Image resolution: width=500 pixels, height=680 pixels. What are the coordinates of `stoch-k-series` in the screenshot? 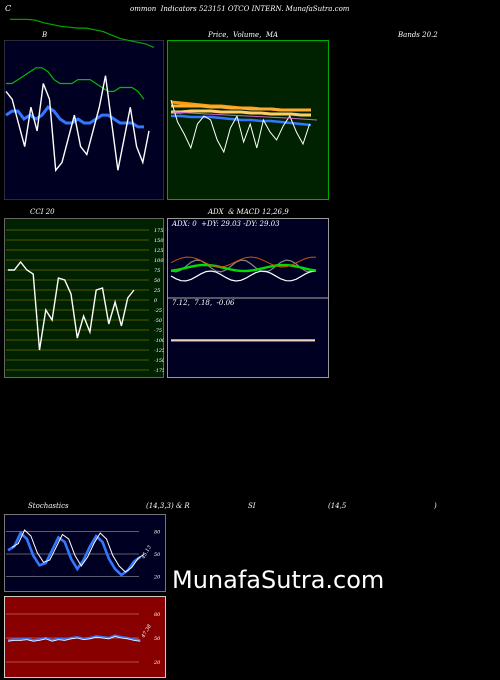 It's located at (74, 553).